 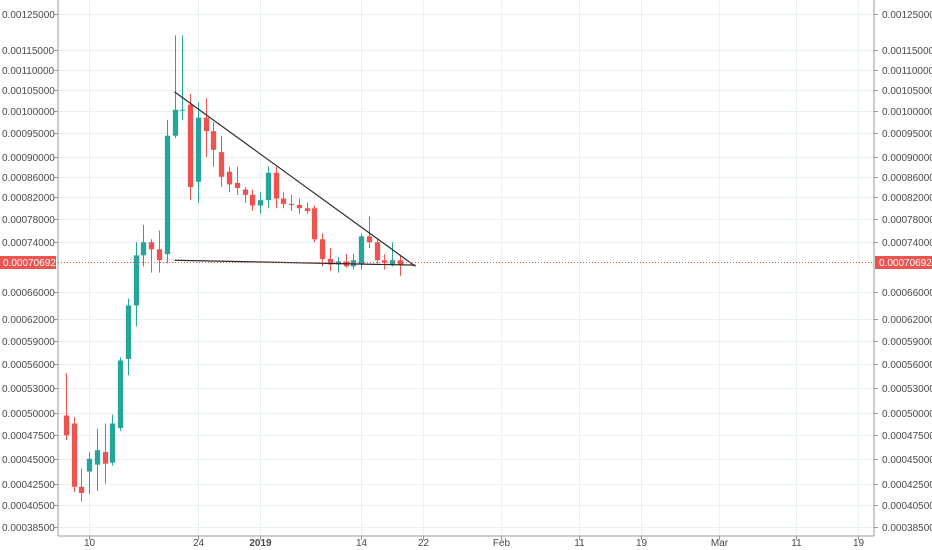 I want to click on y-tick-label-right: 0.00066000, so click(x=907, y=293).